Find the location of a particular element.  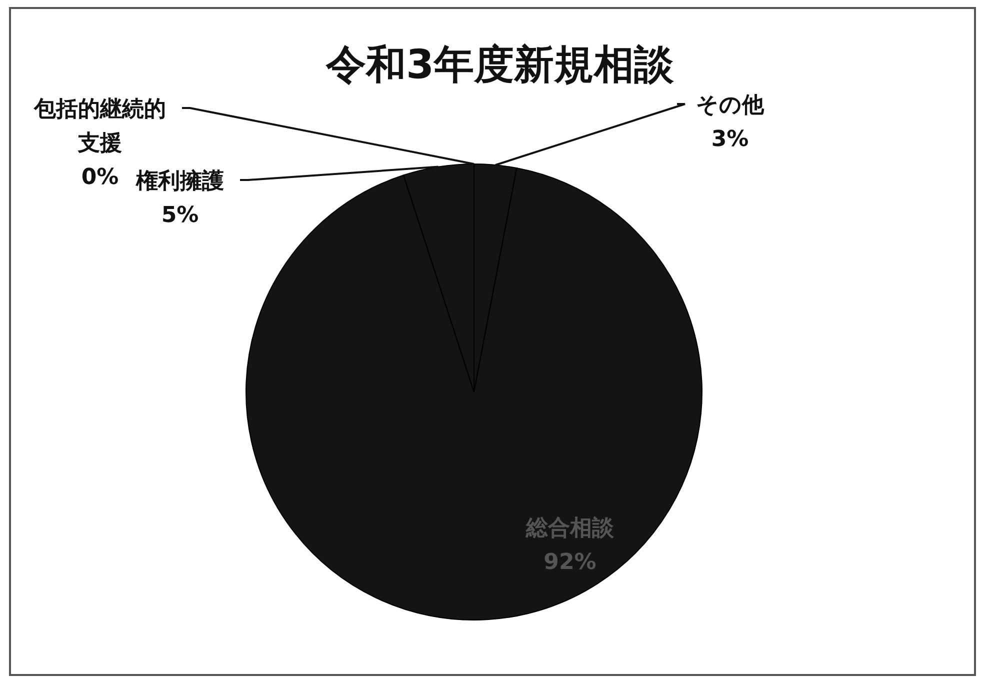

slice-label: その他 is located at coordinates (730, 105).